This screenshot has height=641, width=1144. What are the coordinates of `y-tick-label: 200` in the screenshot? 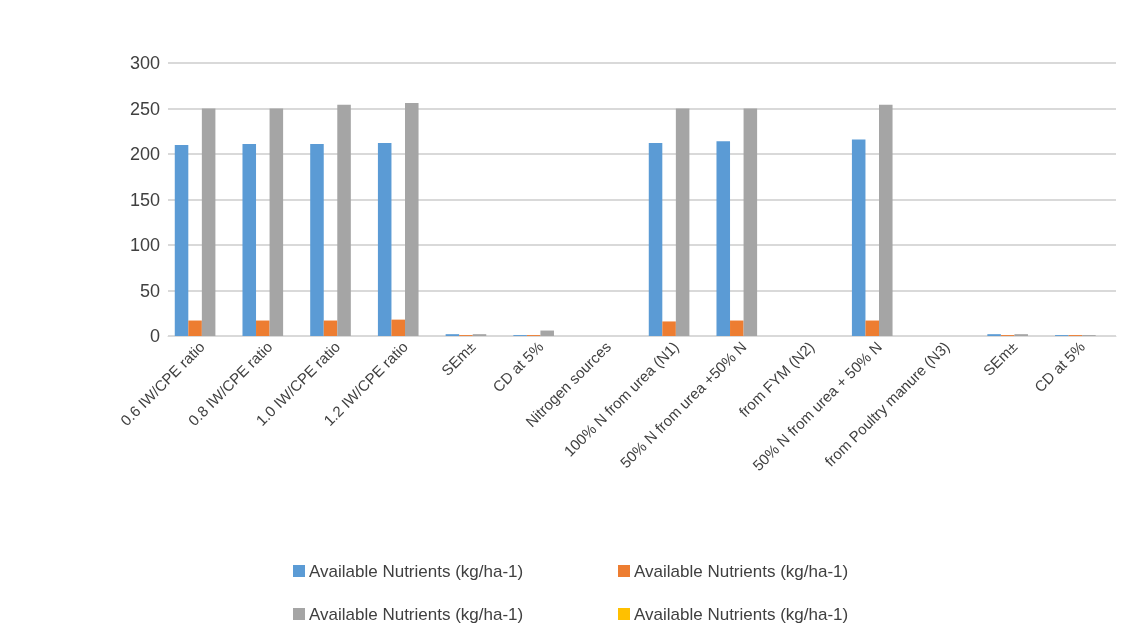 It's located at (144, 154).